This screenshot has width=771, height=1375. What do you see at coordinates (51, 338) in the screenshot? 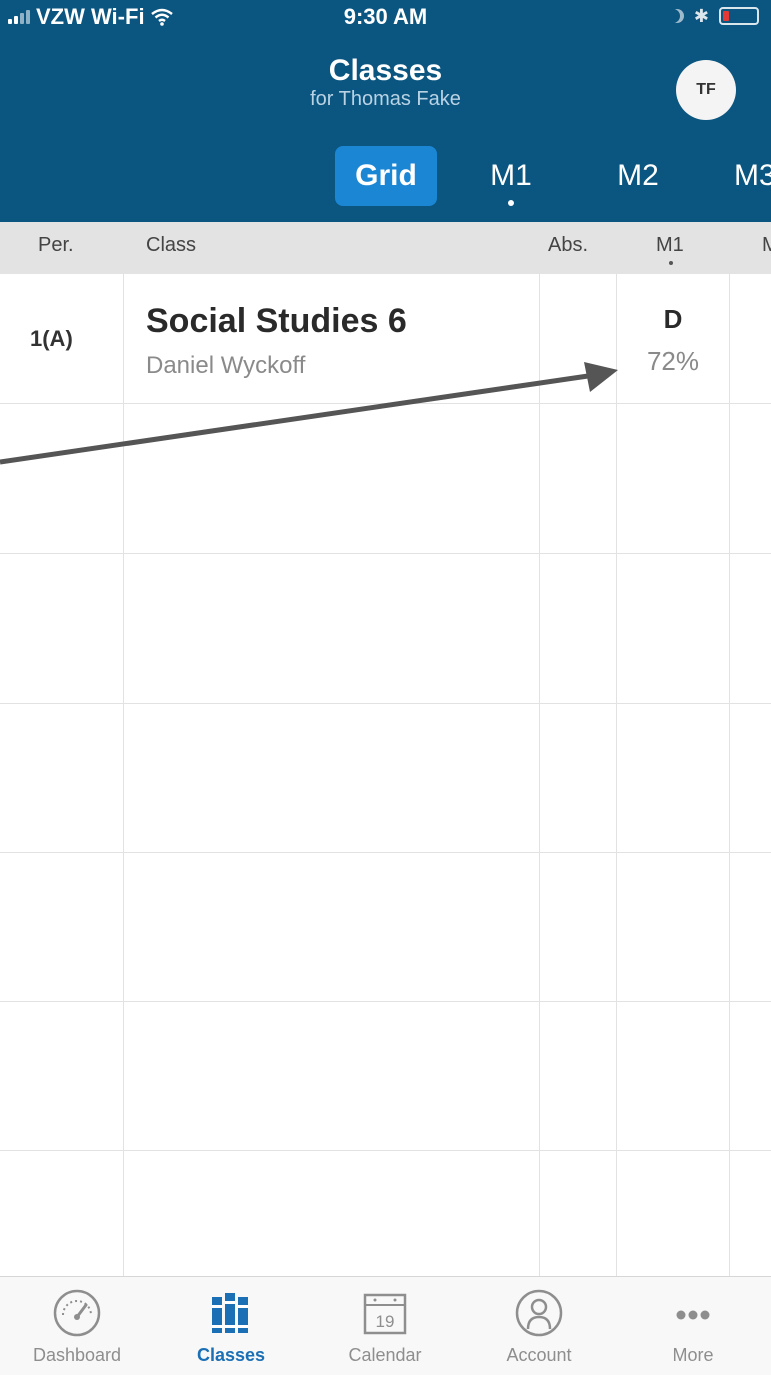
I see `row-period: 1(A)` at bounding box center [51, 338].